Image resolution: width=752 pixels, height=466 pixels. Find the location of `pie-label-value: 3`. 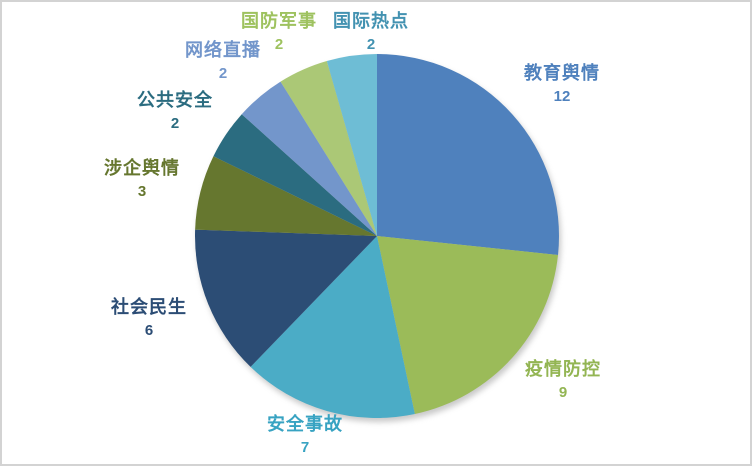

pie-label-value: 3 is located at coordinates (142, 191).